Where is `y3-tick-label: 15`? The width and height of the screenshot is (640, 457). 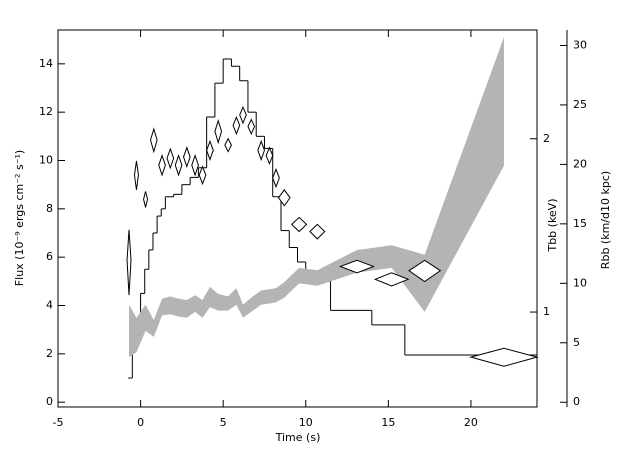 y3-tick-label: 15 is located at coordinates (580, 223).